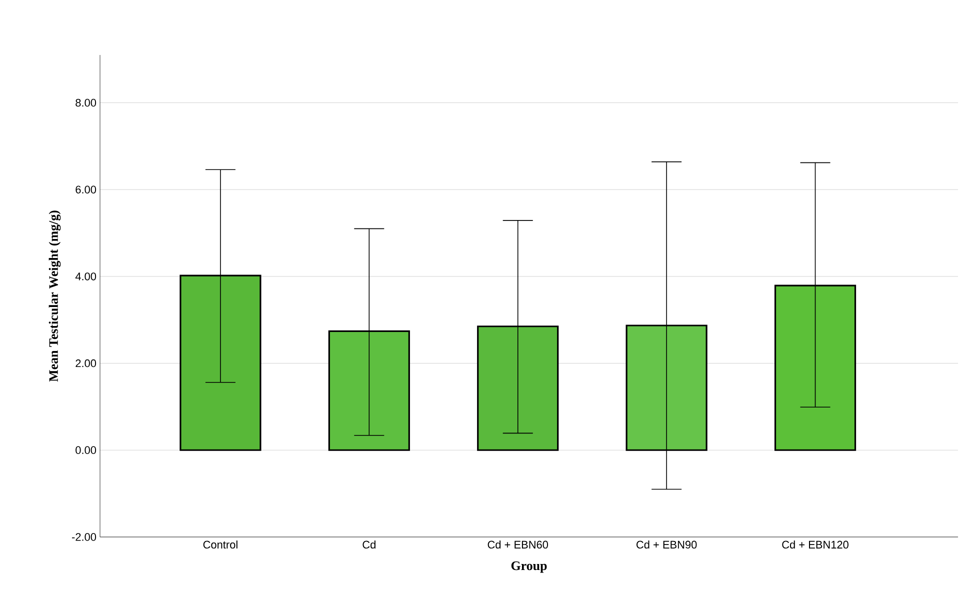 This screenshot has width=960, height=611. What do you see at coordinates (815, 544) in the screenshot?
I see `x-tick-label: Cd + EBN120` at bounding box center [815, 544].